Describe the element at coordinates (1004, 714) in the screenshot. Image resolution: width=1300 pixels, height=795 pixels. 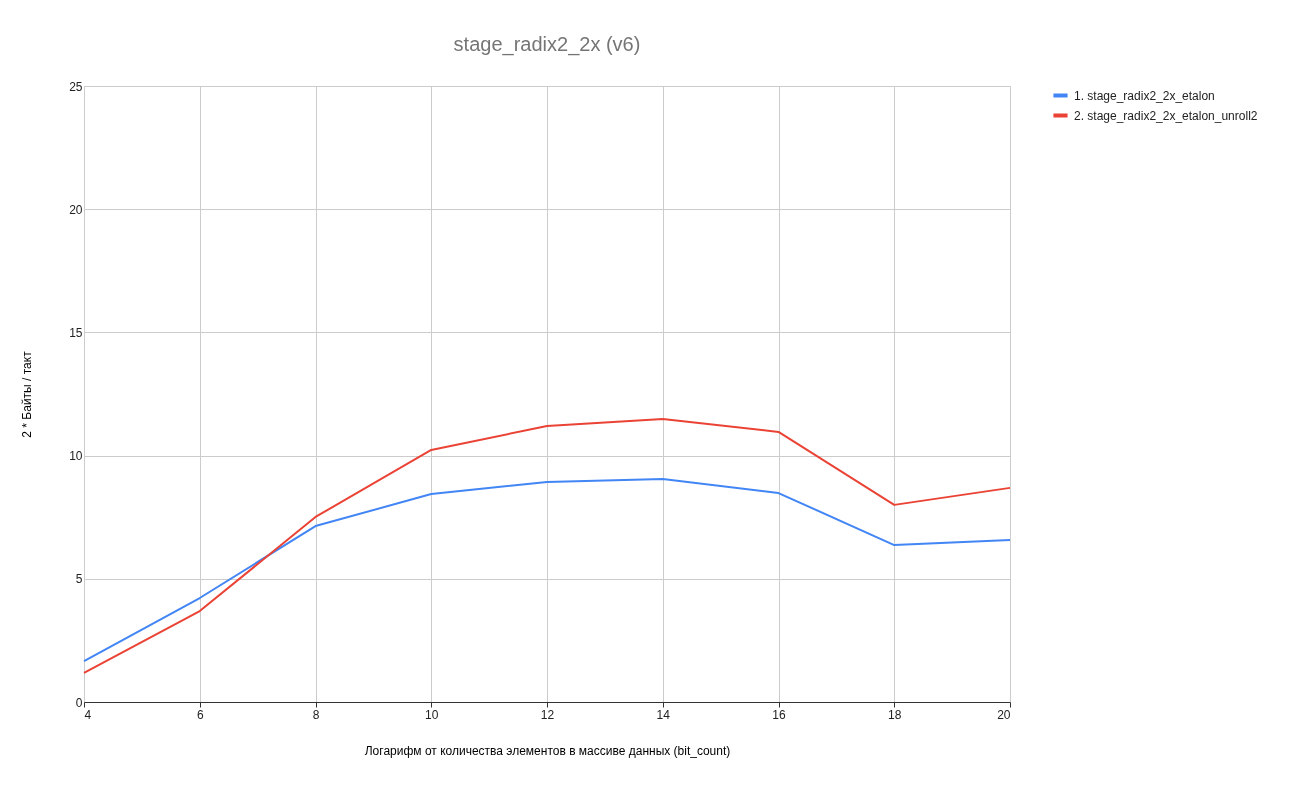
I see `x-tick-label: 20` at that location.